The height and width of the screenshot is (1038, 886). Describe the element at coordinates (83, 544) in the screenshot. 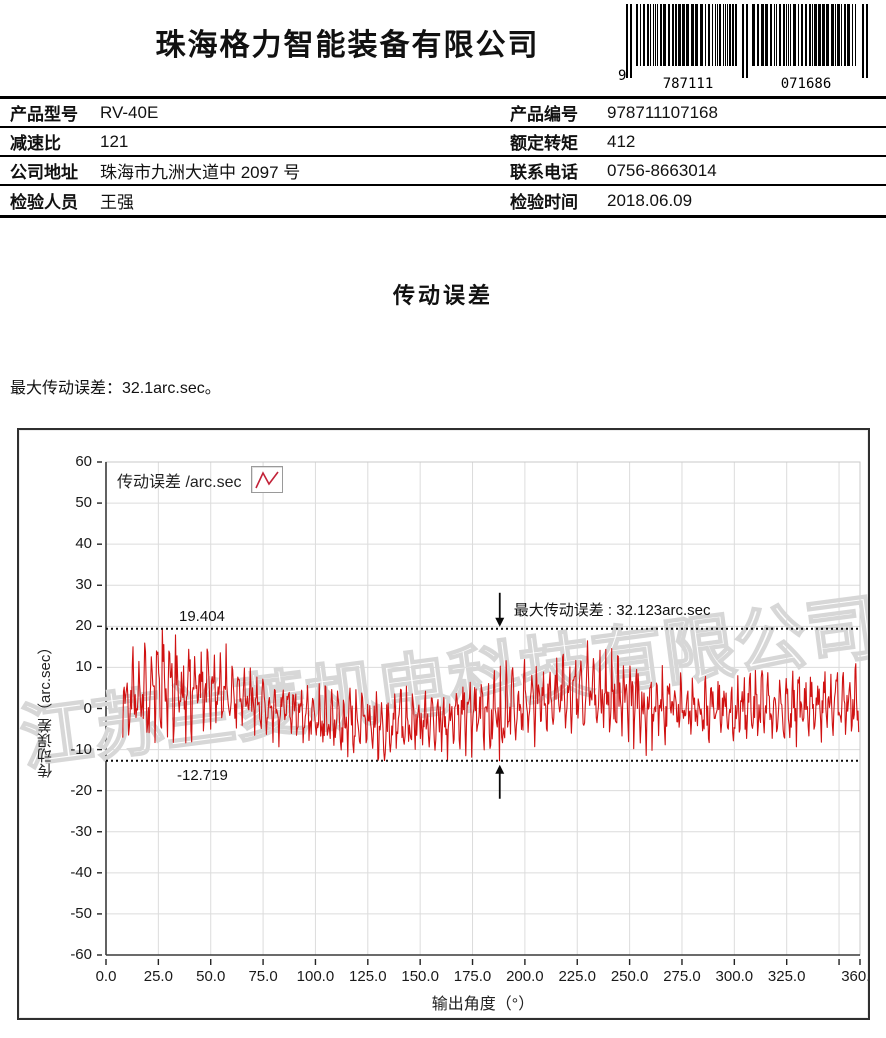

I see `y-tick-label: 40` at that location.